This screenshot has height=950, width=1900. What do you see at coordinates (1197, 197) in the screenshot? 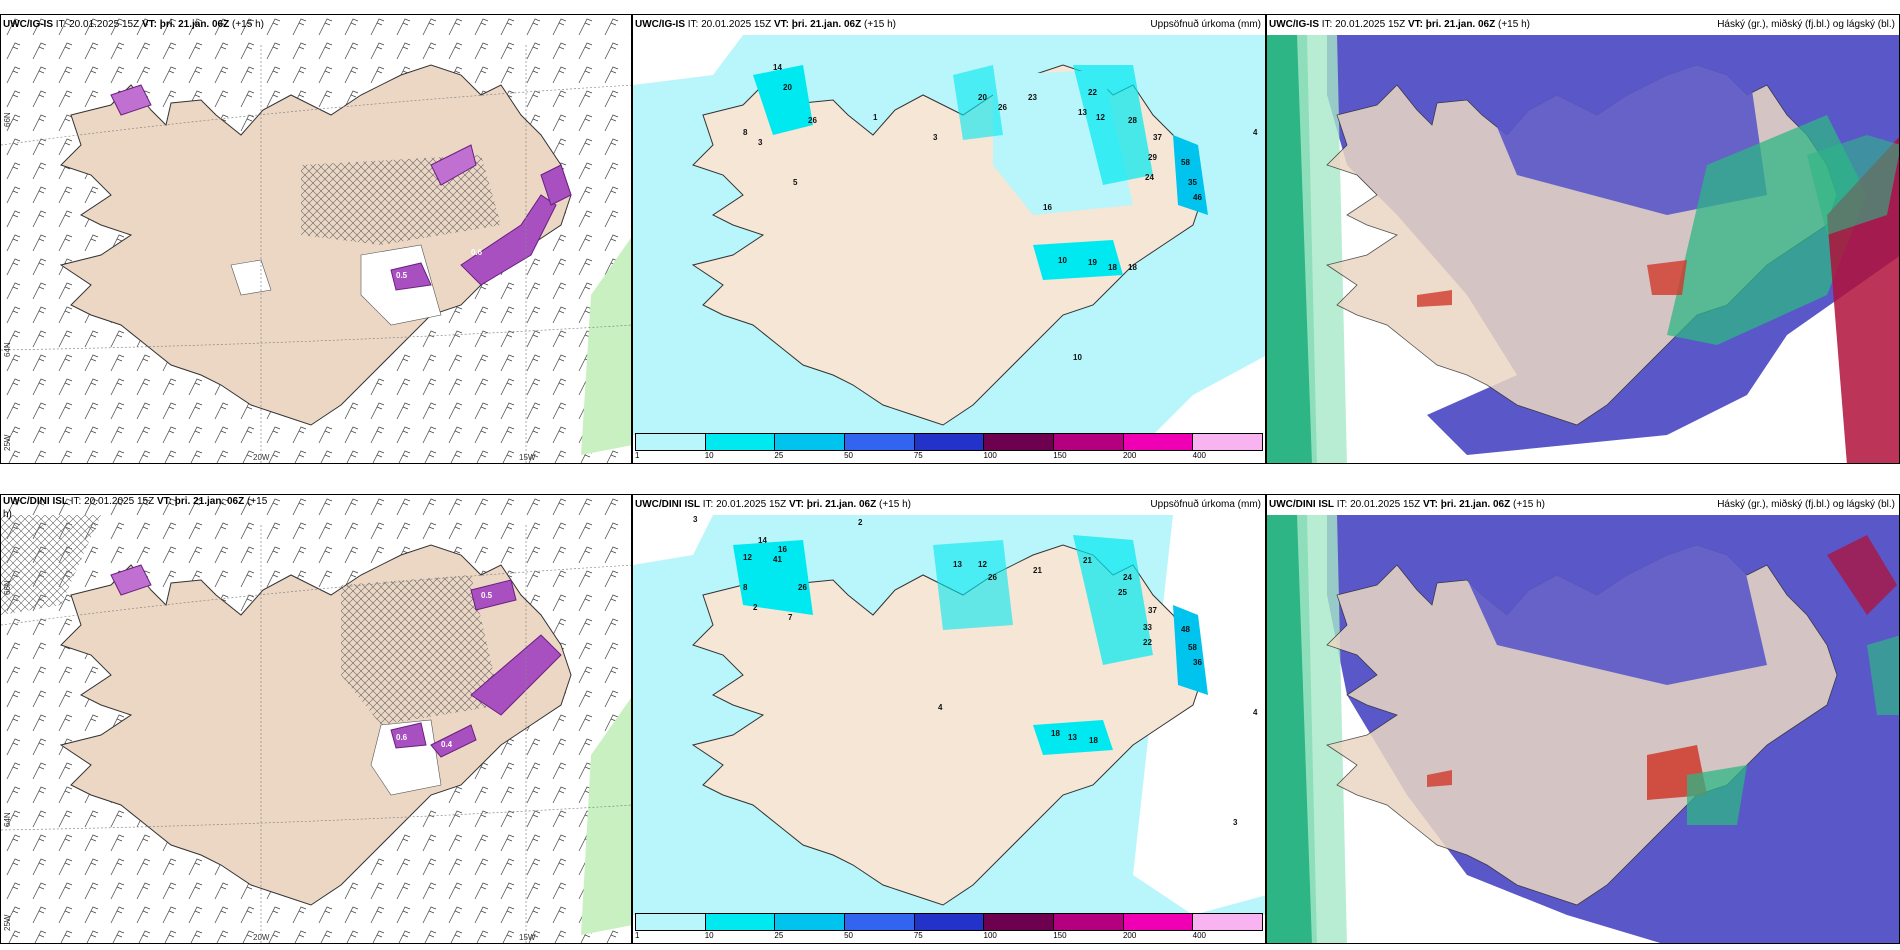
I see `svg-text: 46` at bounding box center [1197, 197].